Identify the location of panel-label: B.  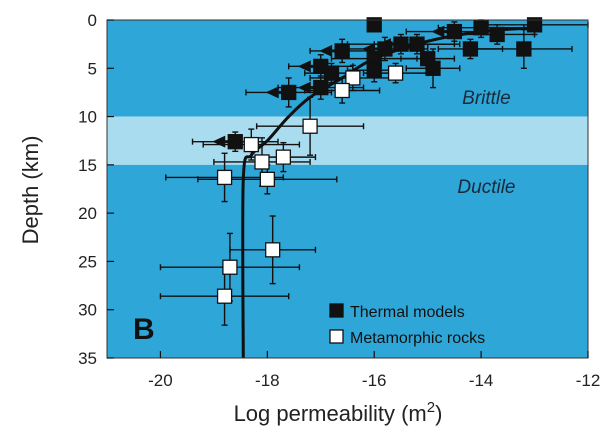
(144, 329).